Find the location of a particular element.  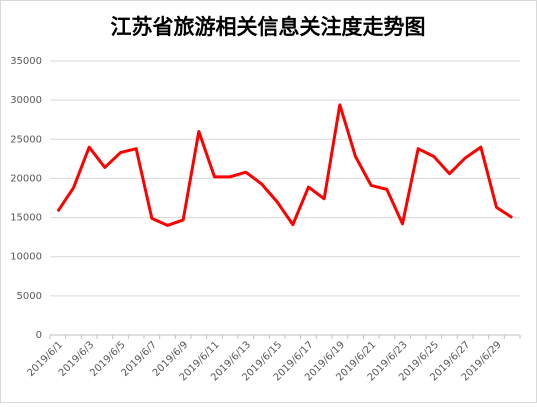

chart-title: 江苏省旅游相关信息关注度走势图 is located at coordinates (268, 27).